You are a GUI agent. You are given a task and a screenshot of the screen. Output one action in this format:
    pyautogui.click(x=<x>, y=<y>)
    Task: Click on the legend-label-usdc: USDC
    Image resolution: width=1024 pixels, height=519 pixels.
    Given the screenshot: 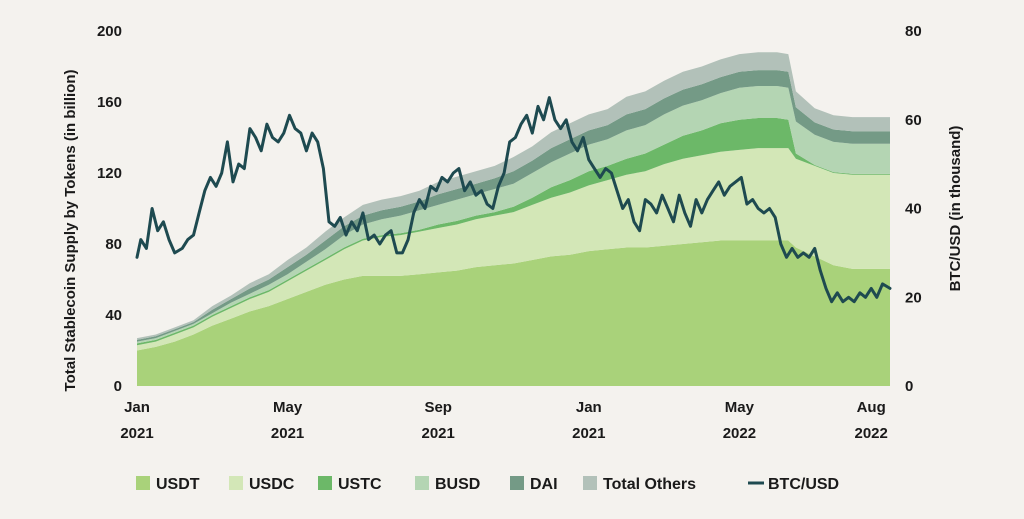 What is the action you would take?
    pyautogui.click(x=272, y=484)
    